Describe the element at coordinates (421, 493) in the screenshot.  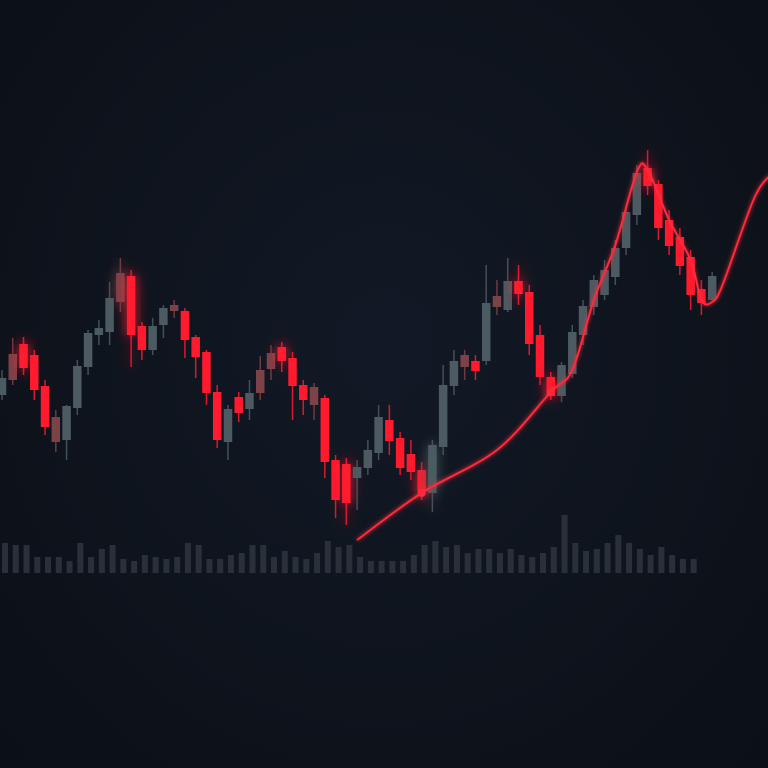
I see `trend-glow-point` at that location.